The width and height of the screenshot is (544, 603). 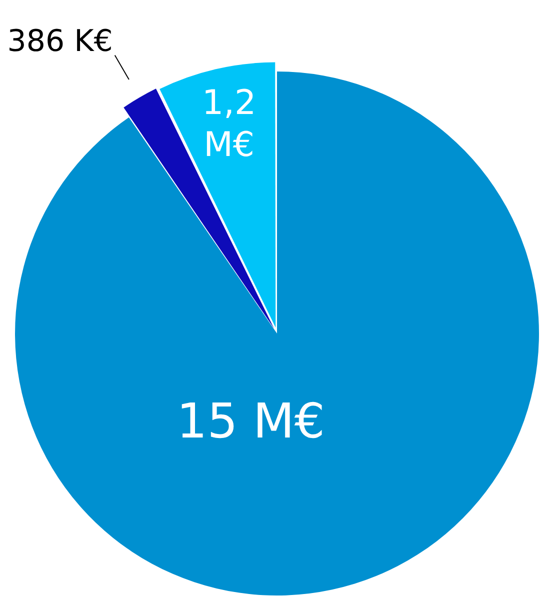 I want to click on data-label: 1,2 M€, so click(x=229, y=124).